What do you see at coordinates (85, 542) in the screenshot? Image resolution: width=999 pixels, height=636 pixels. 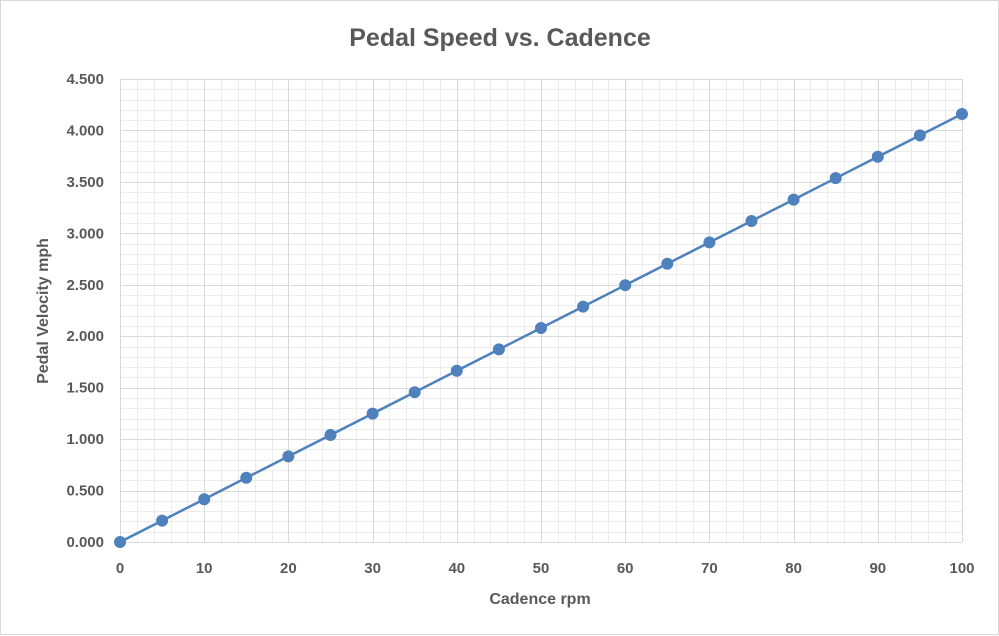 I see `y-tick-label: 0.000` at bounding box center [85, 542].